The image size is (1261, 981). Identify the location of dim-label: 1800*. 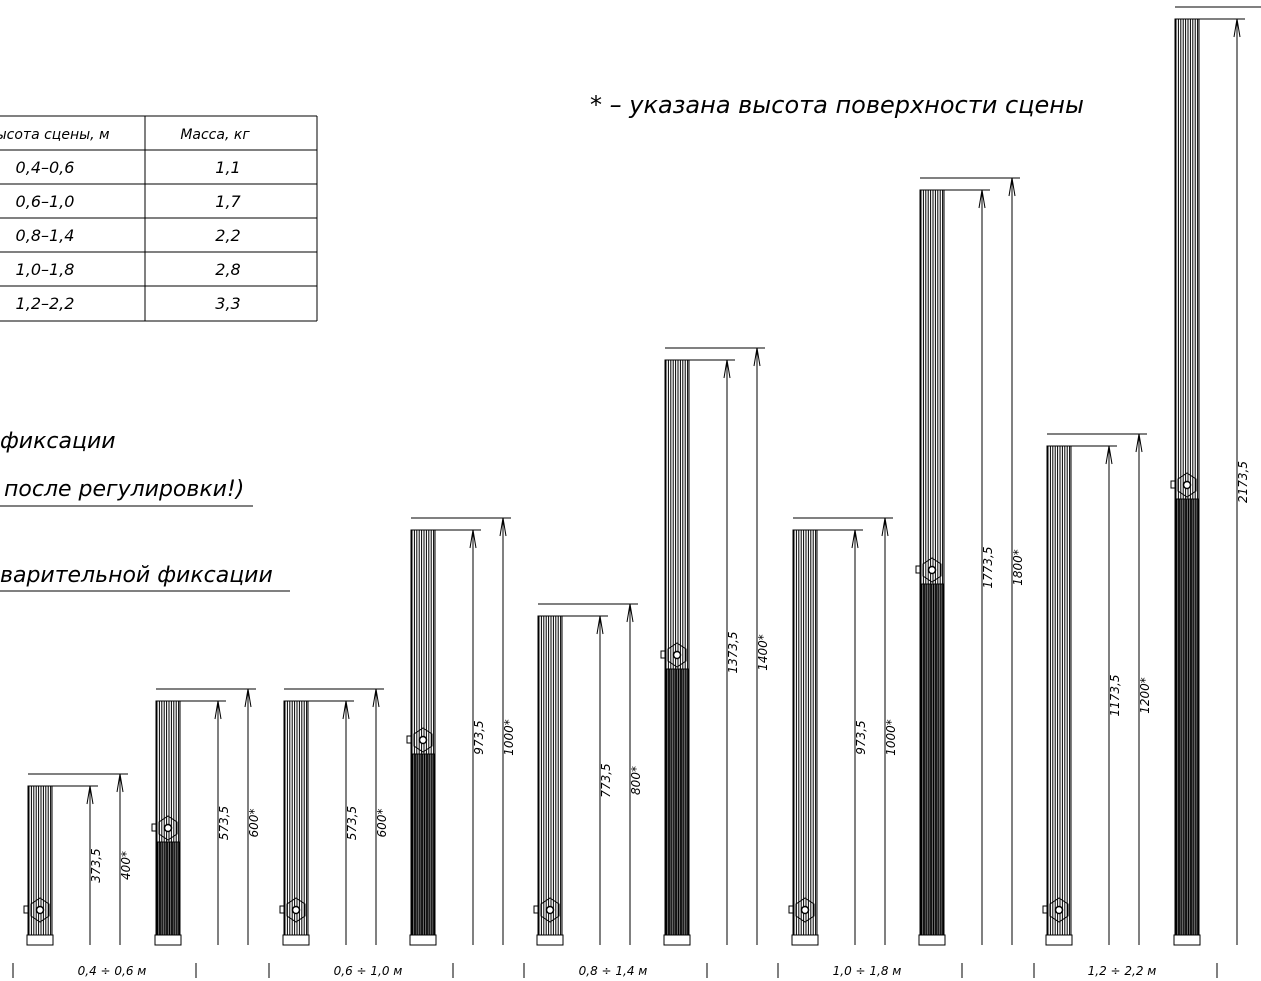
(1018, 567).